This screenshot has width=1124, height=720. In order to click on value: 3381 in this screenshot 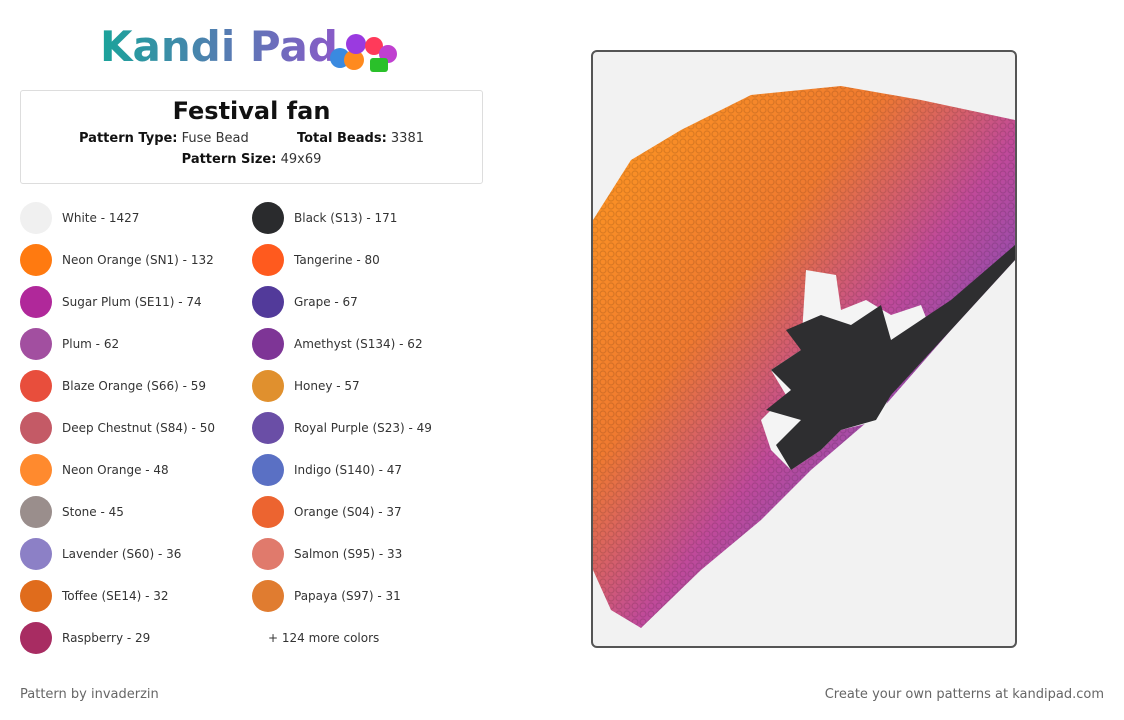, I will do `click(407, 138)`.